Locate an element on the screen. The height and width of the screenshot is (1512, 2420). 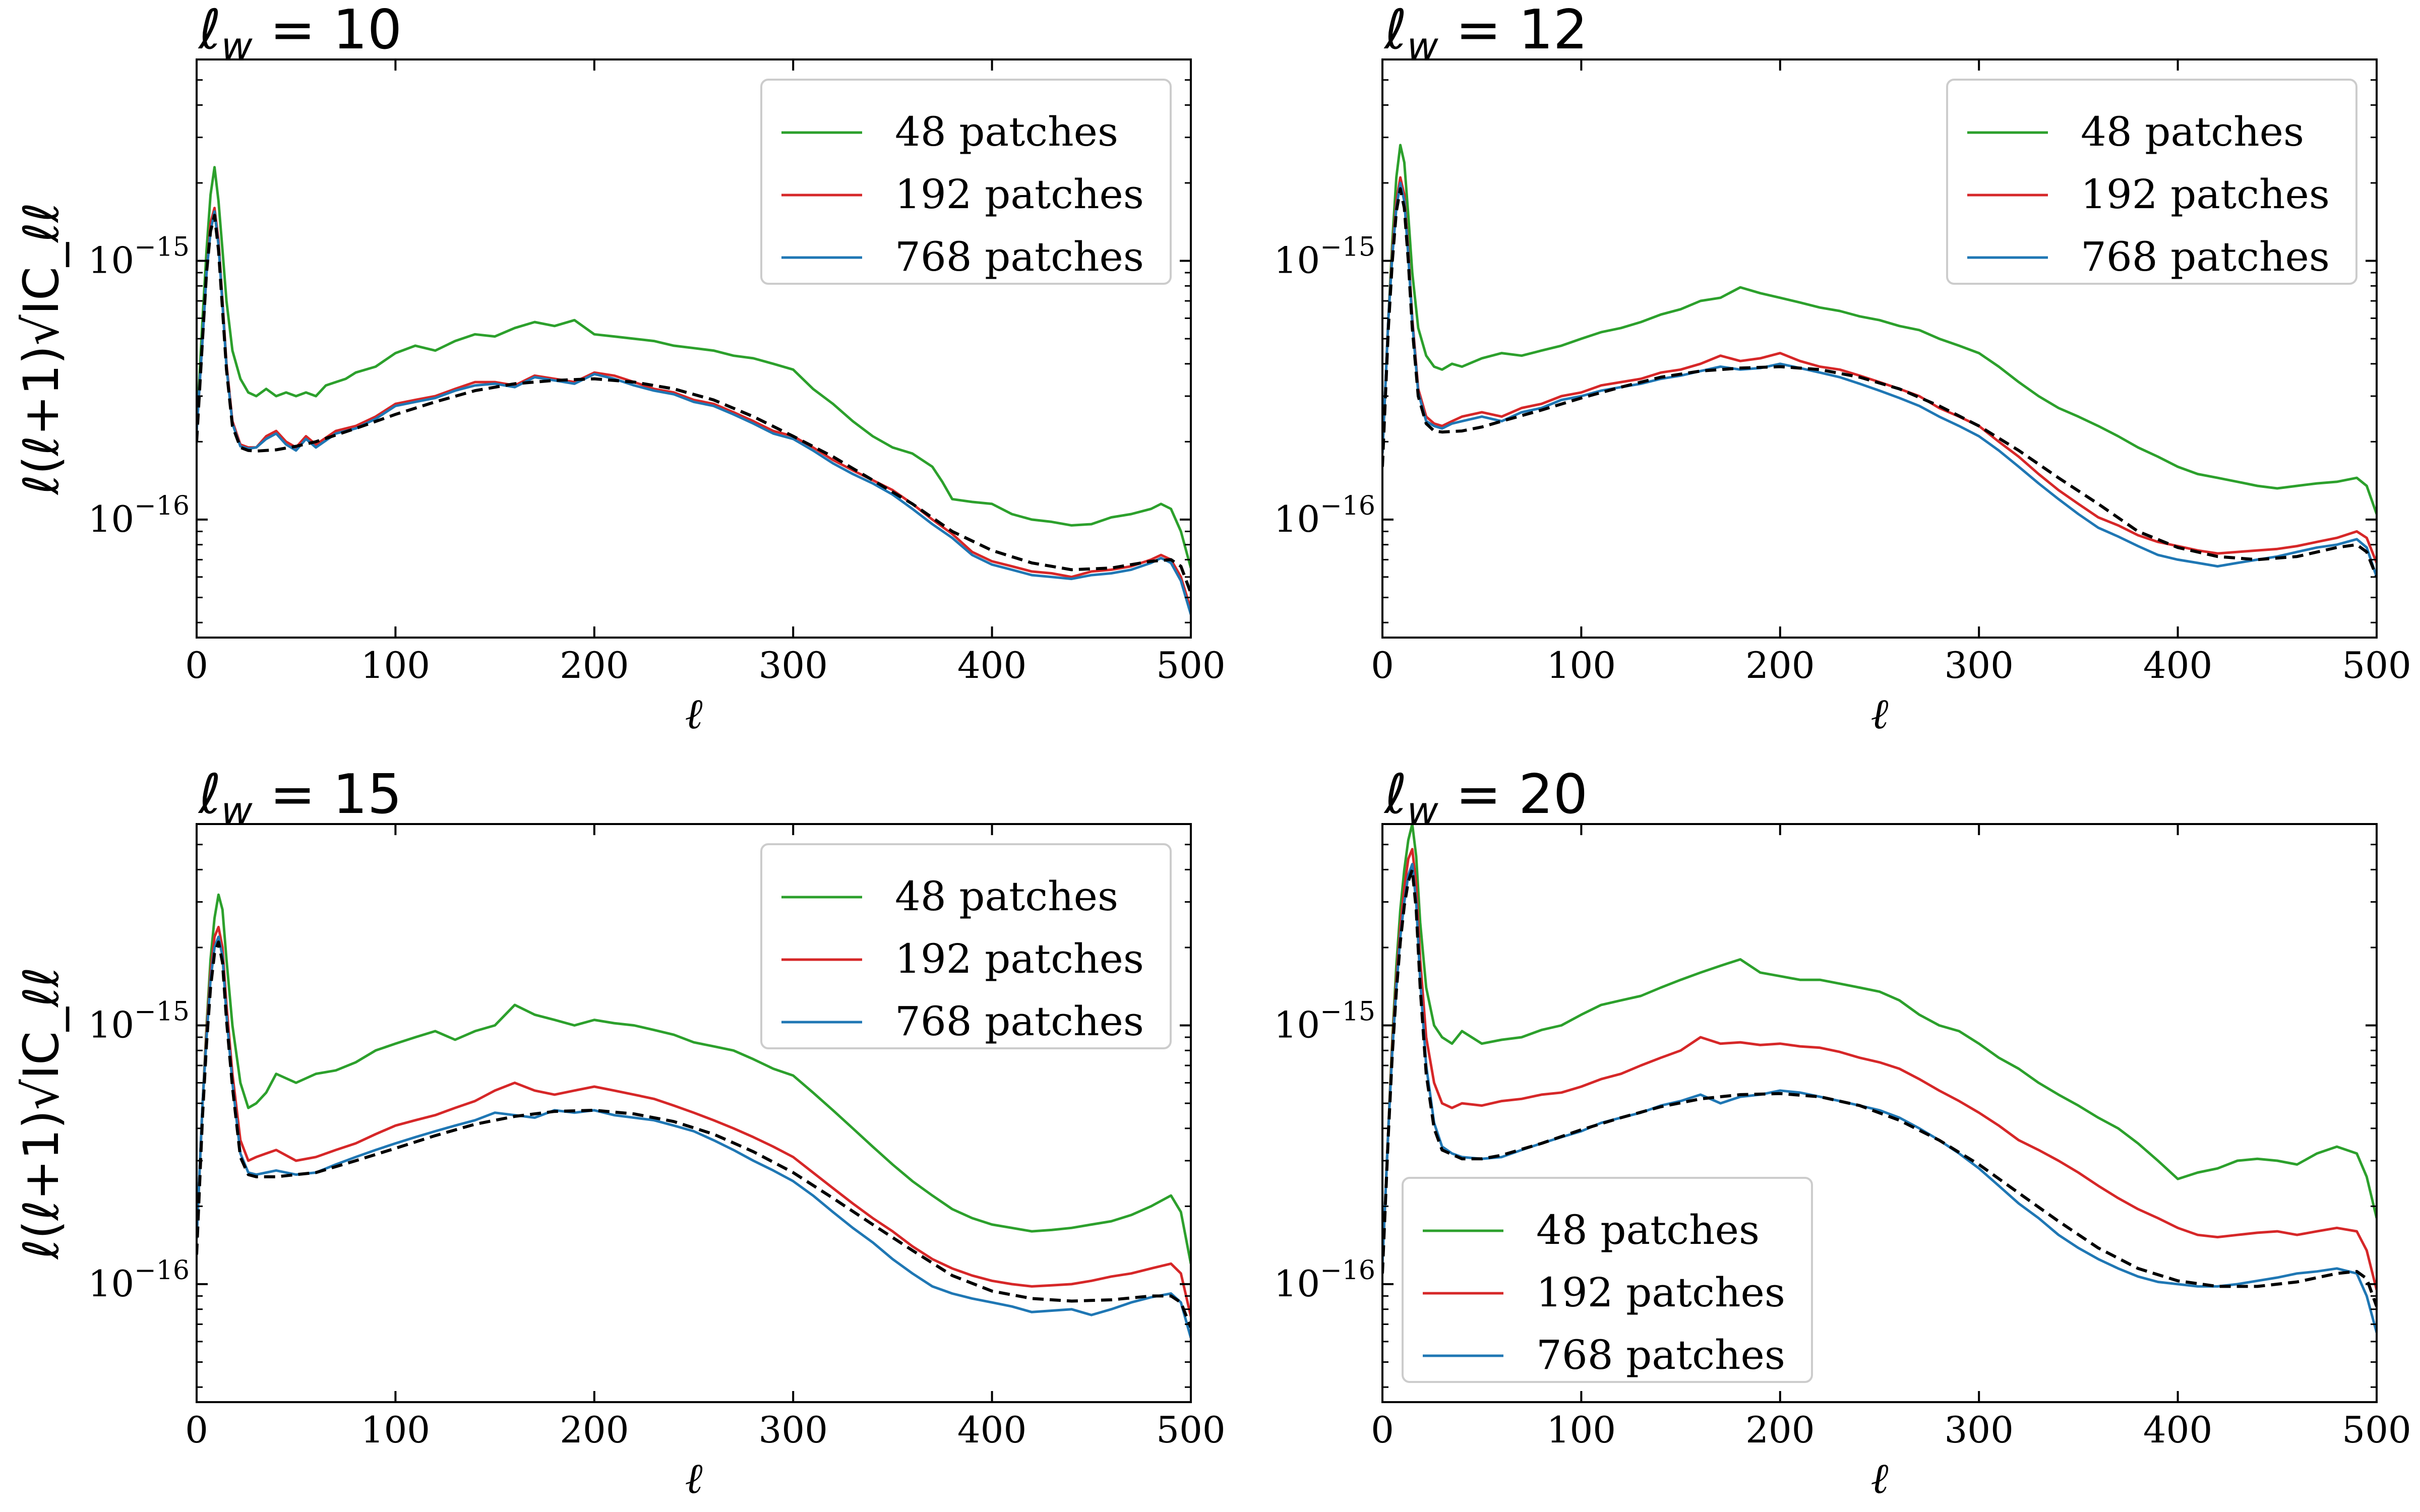
panel-title: ℓw = 12 is located at coordinates (1485, 34).